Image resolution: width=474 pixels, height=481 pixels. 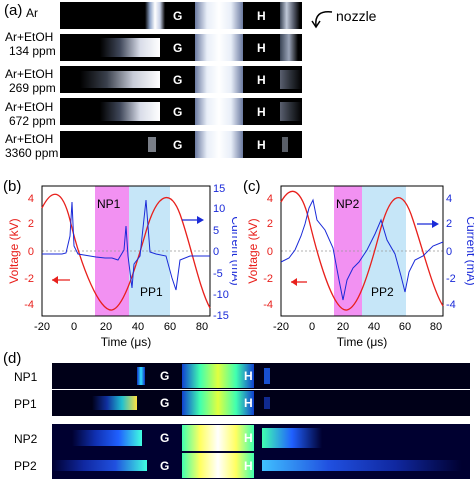 What do you see at coordinates (221, 316) in the screenshot?
I see `panel-b-yr-tick: -15` at bounding box center [221, 316].